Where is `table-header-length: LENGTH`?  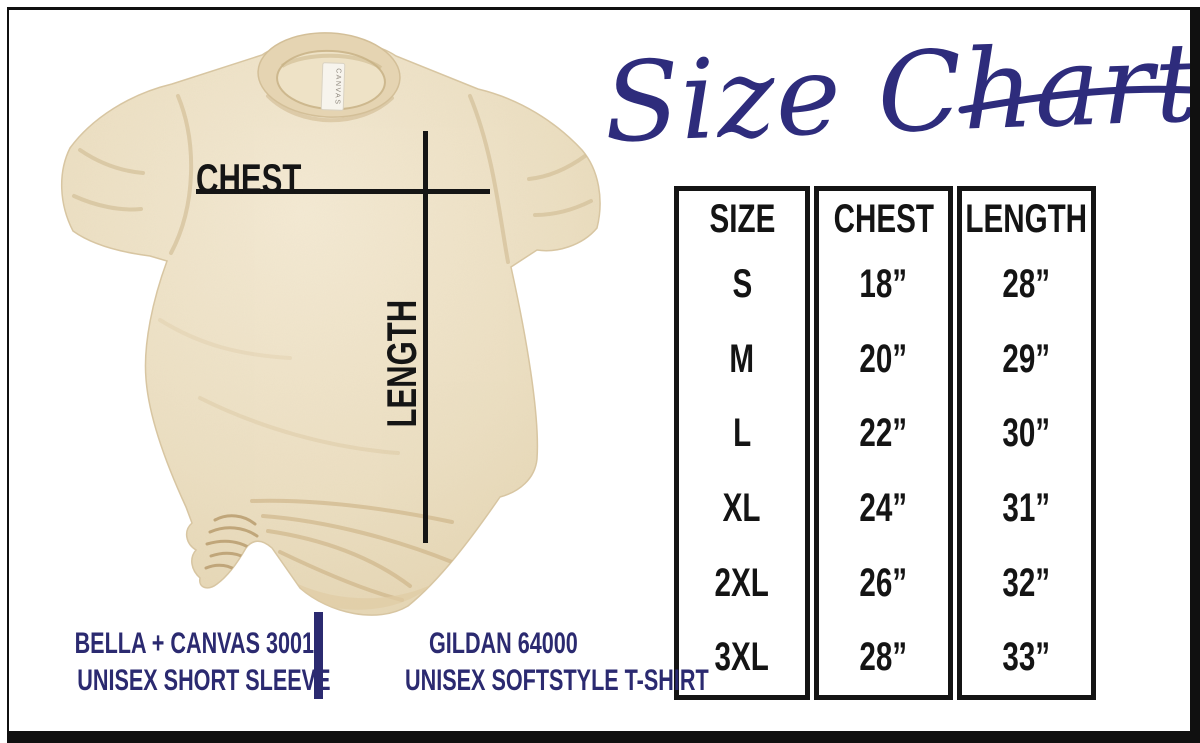
table-header-length: LENGTH is located at coordinates (1026, 219).